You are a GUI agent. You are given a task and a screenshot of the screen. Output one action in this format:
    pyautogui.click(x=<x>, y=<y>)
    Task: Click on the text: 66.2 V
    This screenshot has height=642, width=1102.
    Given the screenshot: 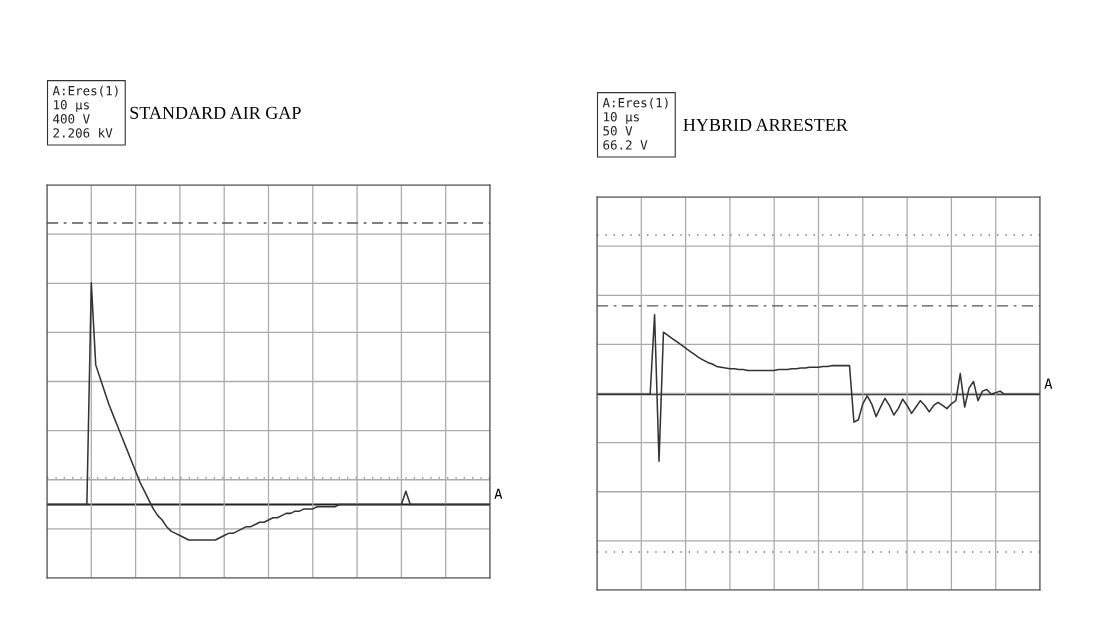 What is the action you would take?
    pyautogui.click(x=625, y=145)
    